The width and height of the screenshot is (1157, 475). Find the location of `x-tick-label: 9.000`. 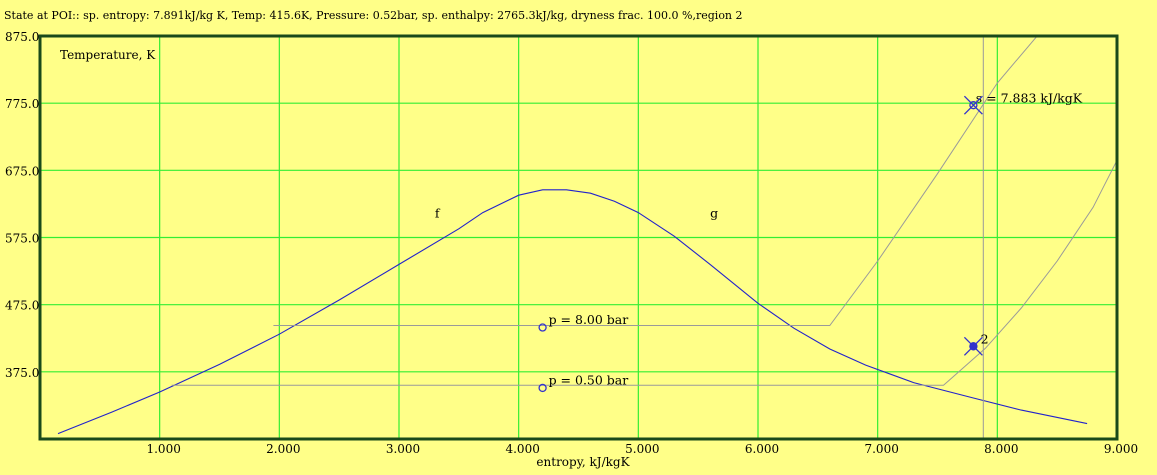

x-tick-label: 9.000 is located at coordinates (1121, 449).